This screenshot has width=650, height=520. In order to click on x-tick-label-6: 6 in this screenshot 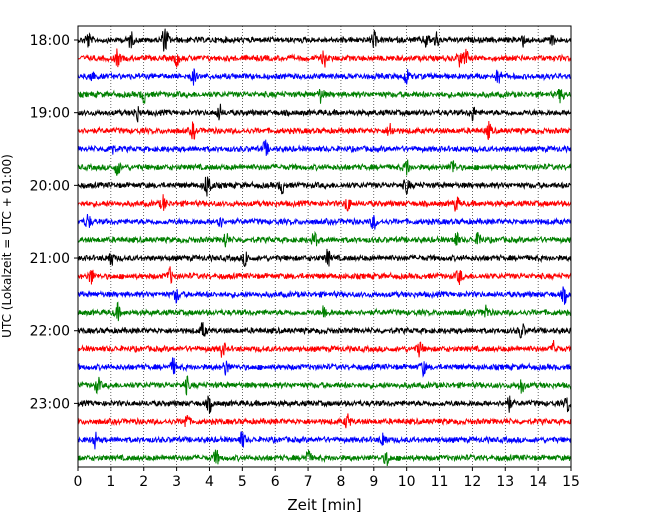, I will do `click(275, 482)`.